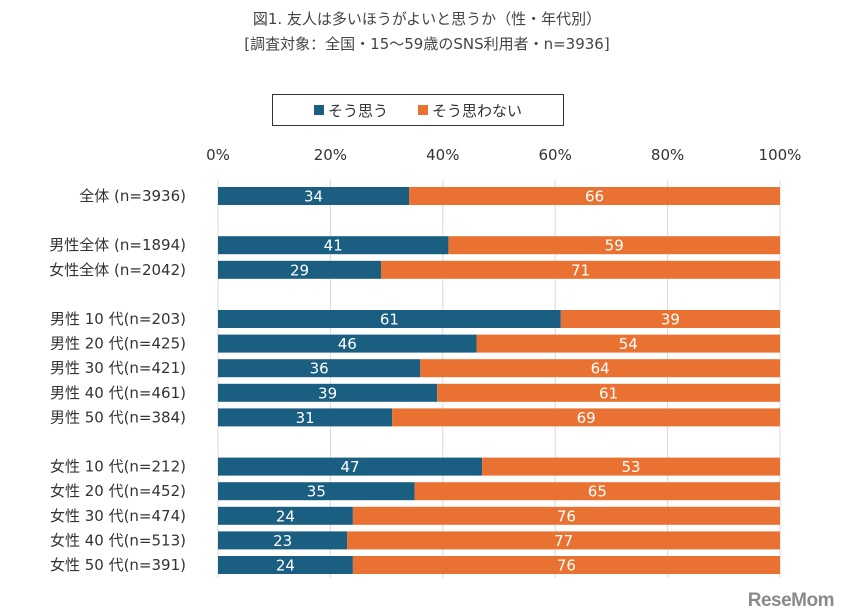 This screenshot has height=616, width=854. I want to click on category-label: 女性全体 (n=2042), so click(117, 270).